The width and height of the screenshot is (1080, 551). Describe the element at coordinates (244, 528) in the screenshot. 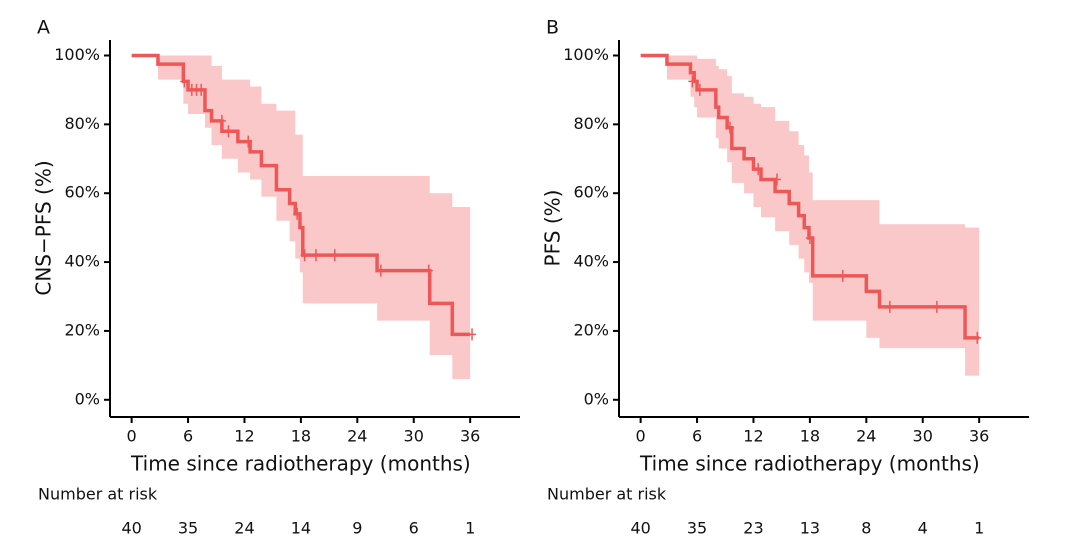

I see `risk-count: 24` at that location.